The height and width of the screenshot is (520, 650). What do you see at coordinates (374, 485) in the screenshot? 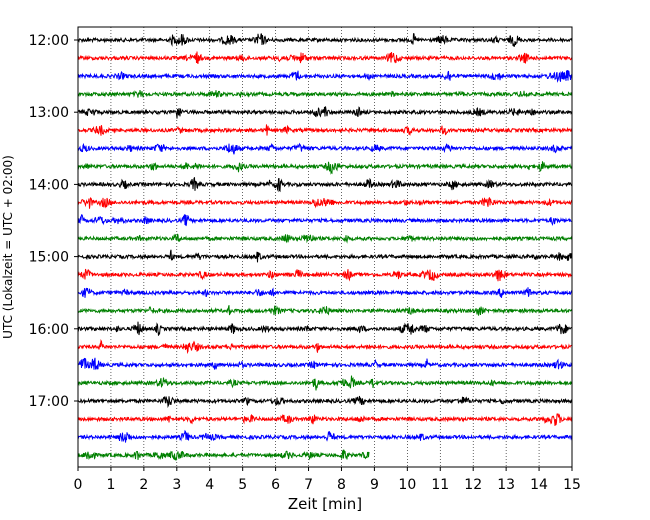
I see `x-tick-label: 9` at bounding box center [374, 485].